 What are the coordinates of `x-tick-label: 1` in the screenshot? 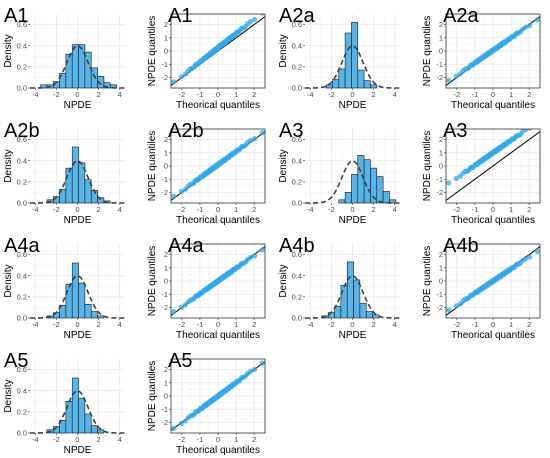 It's located at (236, 209).